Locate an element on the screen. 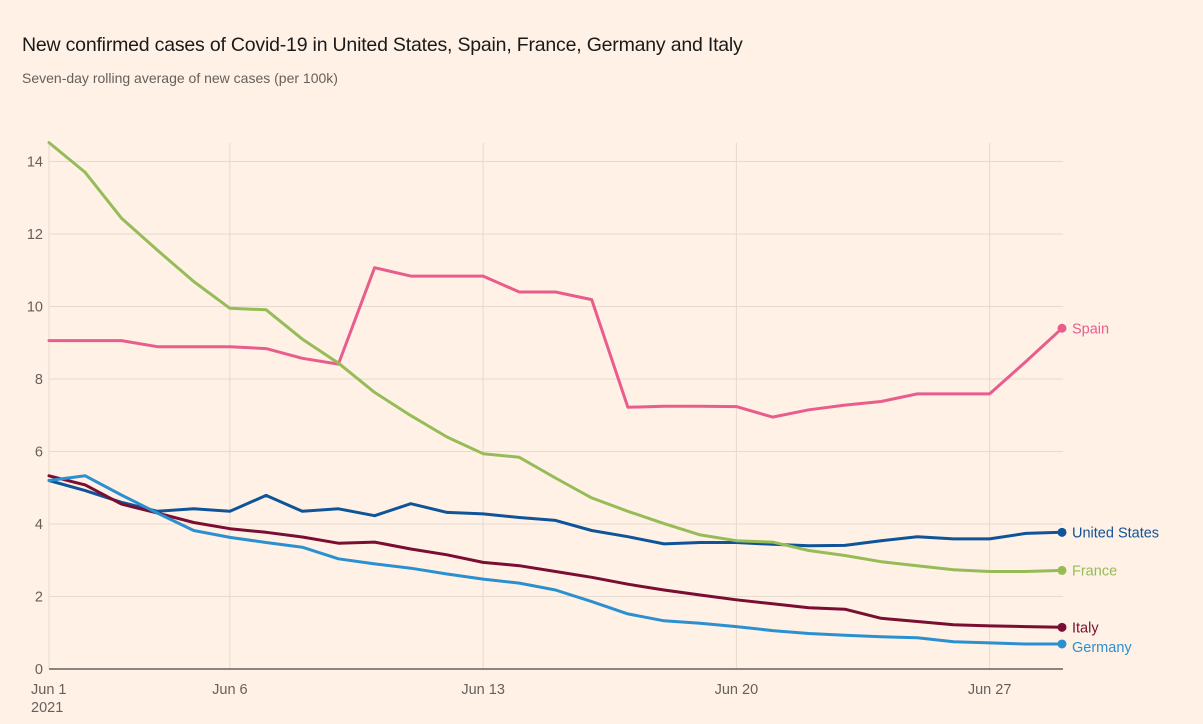  series-end-marker-italy is located at coordinates (1062, 627).